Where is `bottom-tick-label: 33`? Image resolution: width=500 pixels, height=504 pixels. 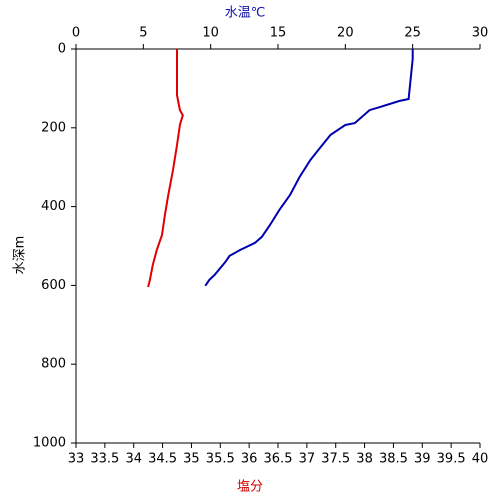 bottom-tick-label: 33 is located at coordinates (76, 459).